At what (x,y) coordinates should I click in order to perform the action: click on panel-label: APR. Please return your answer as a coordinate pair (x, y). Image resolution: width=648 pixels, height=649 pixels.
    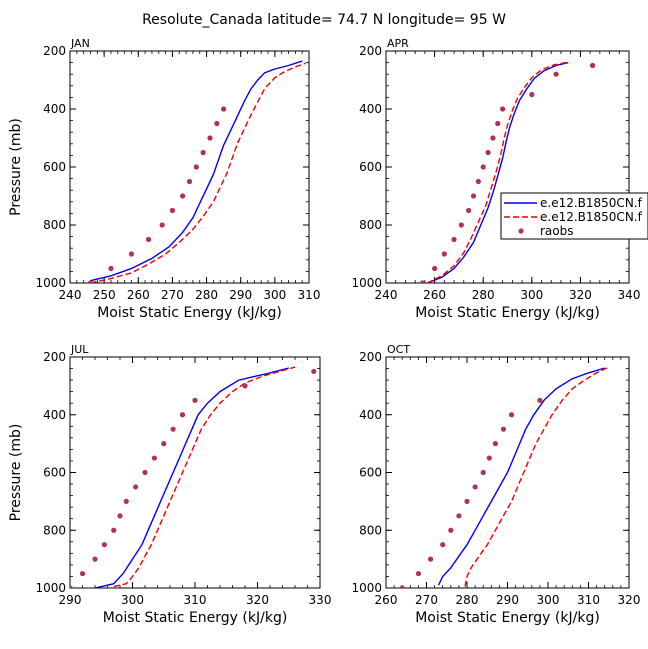
    Looking at the image, I should click on (398, 43).